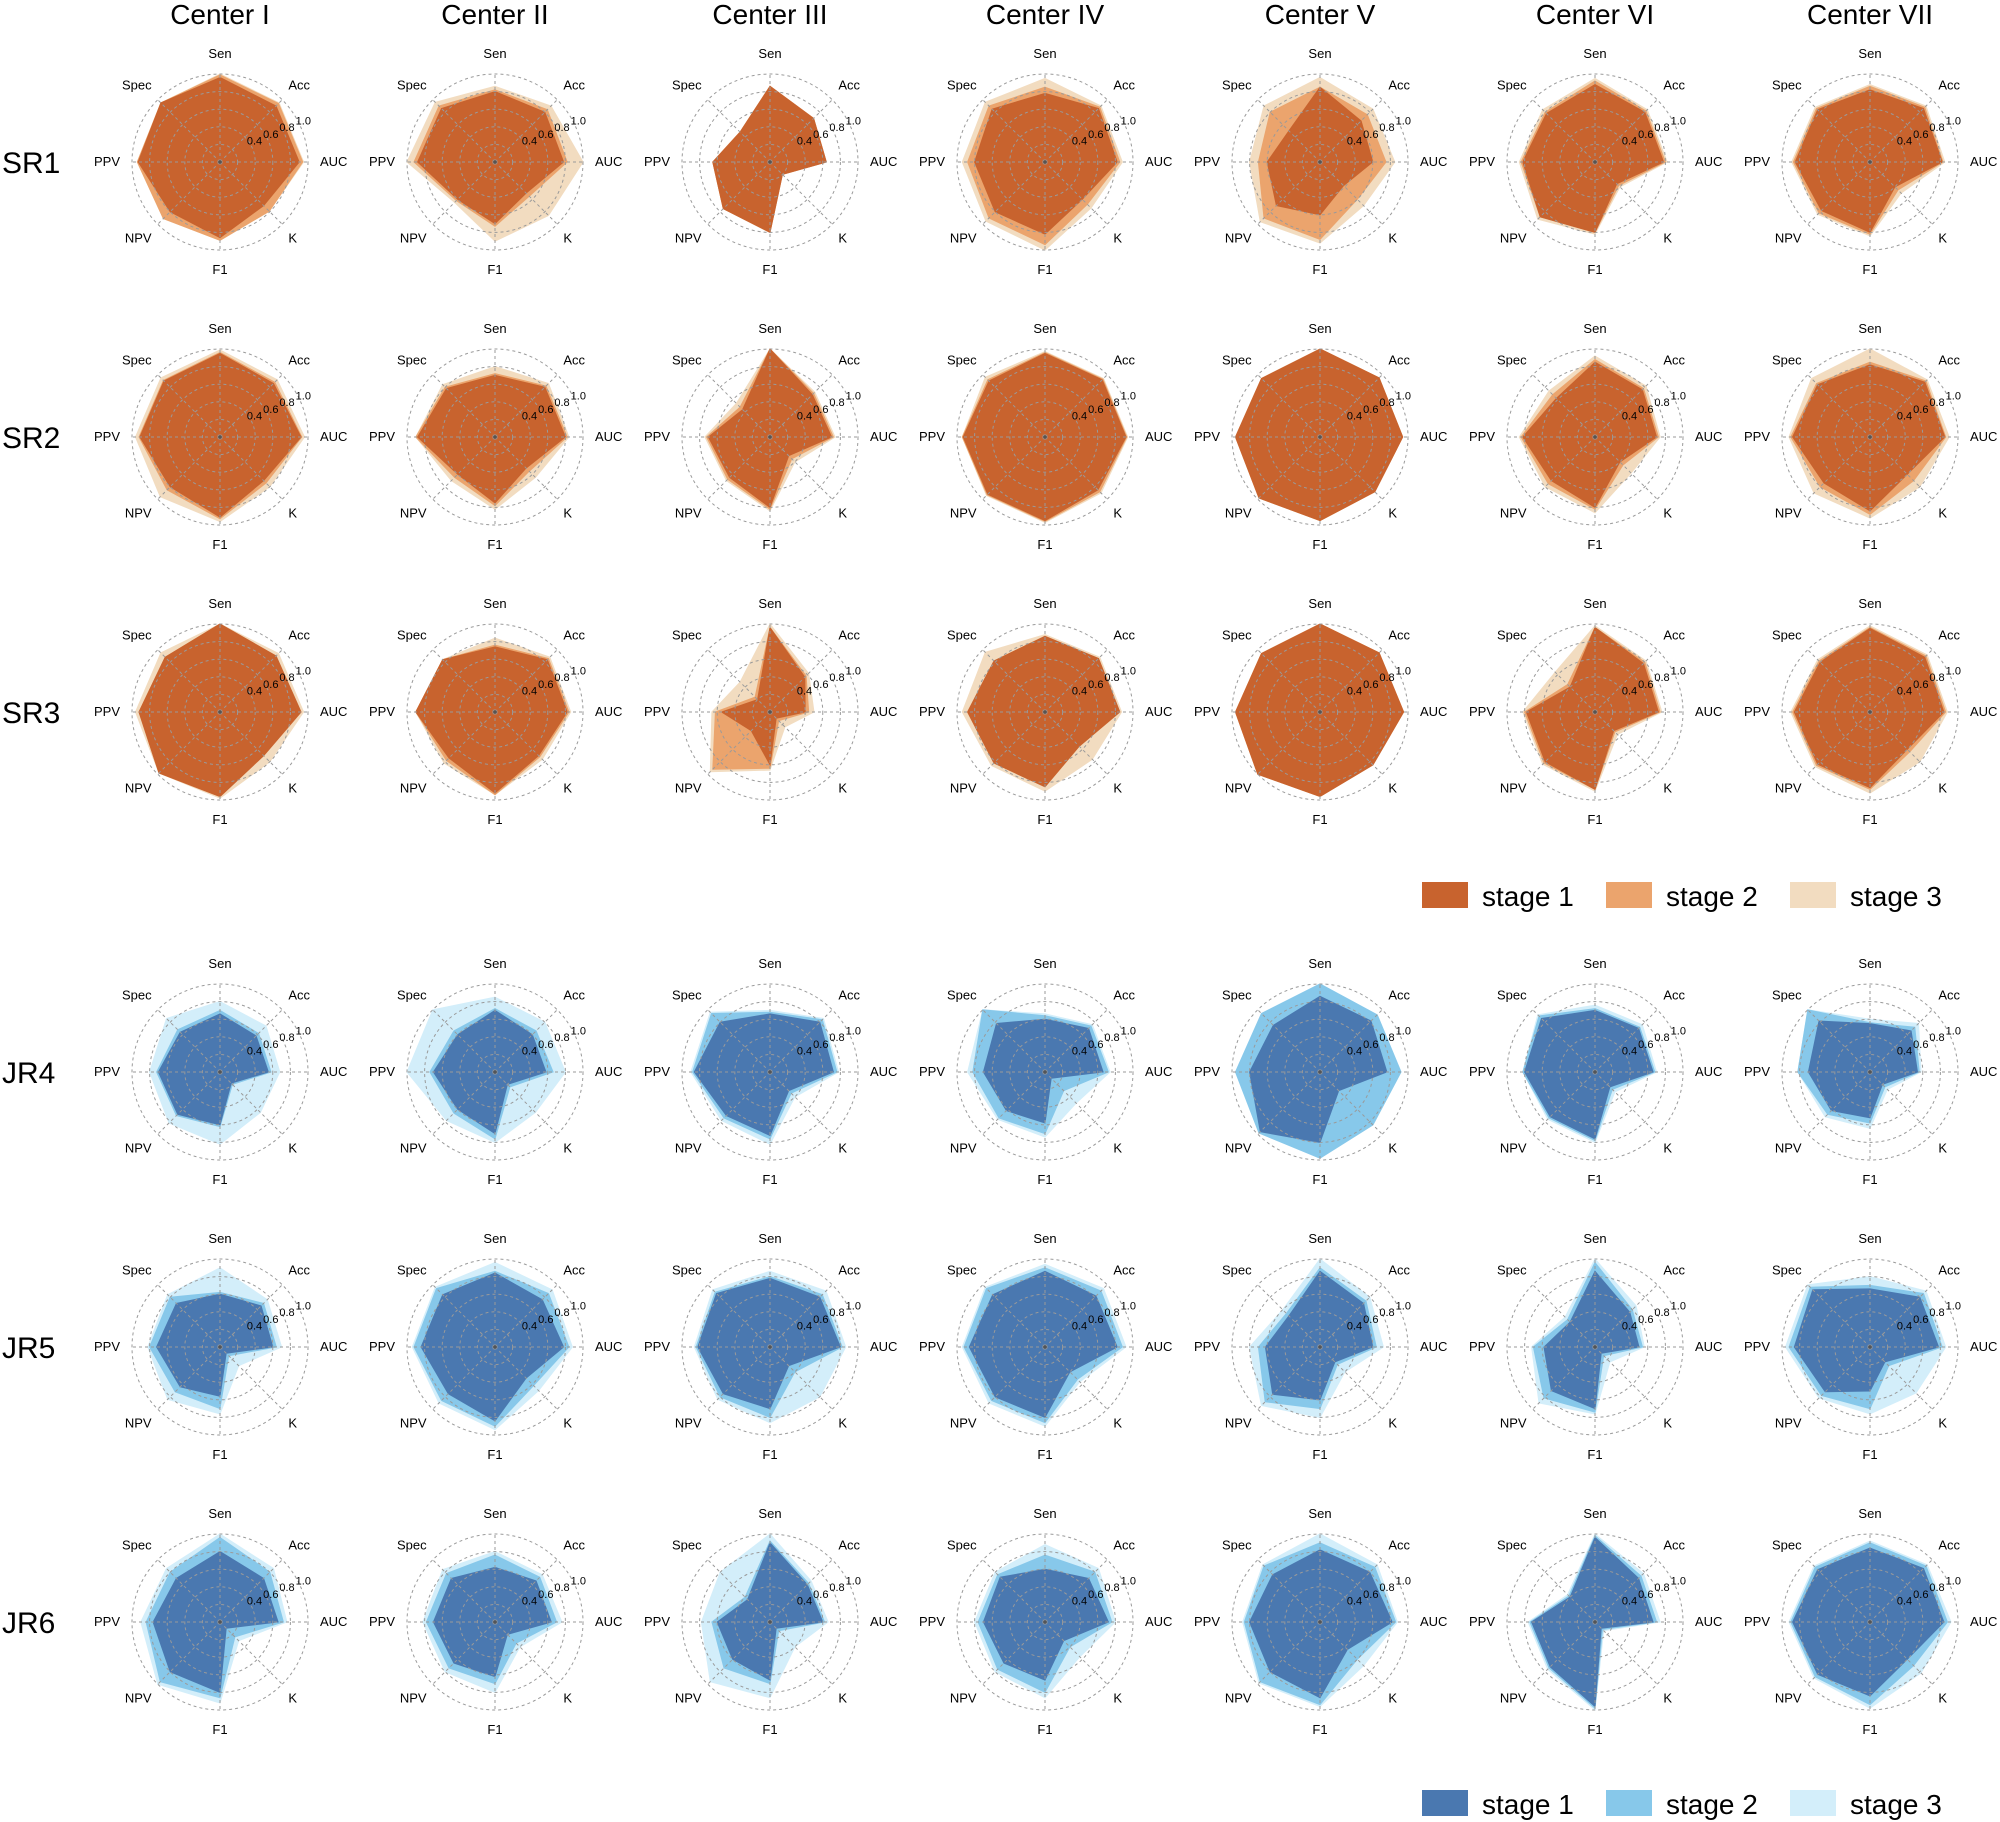 The image size is (2000, 1822). What do you see at coordinates (28, 1348) in the screenshot?
I see `row-label: JR5` at bounding box center [28, 1348].